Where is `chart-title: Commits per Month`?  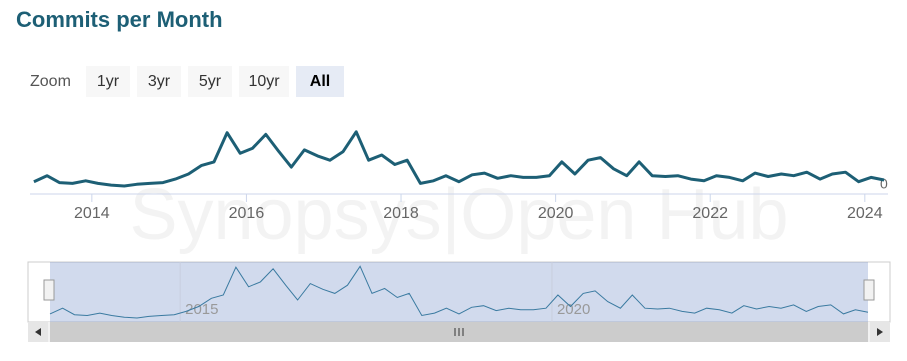
chart-title: Commits per Month is located at coordinates (119, 19).